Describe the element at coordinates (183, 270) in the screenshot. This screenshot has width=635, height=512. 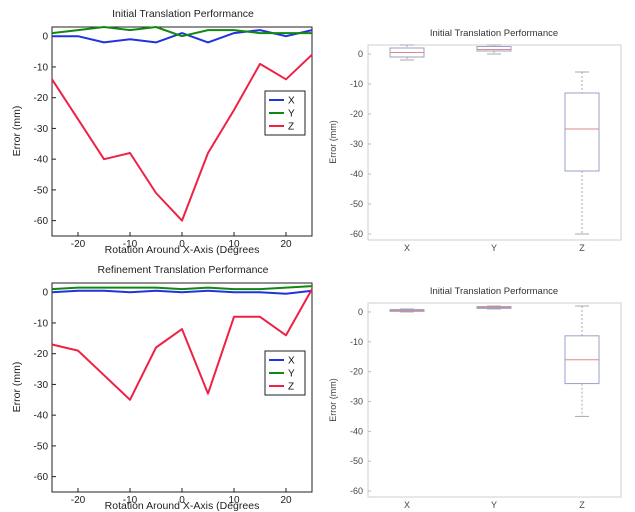
I see `chart-title: Refinement Translation Performance` at that location.